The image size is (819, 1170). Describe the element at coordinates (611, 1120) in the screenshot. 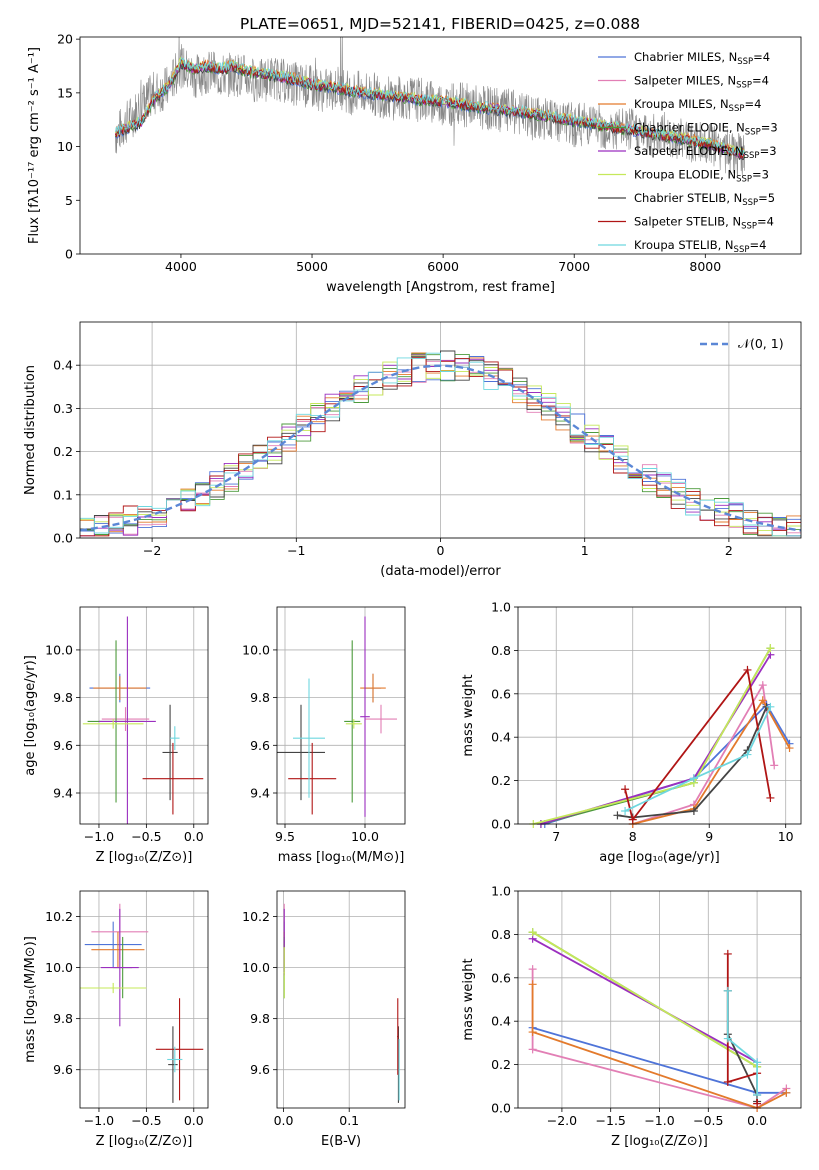

I see `x-tick-label: −1.5` at that location.